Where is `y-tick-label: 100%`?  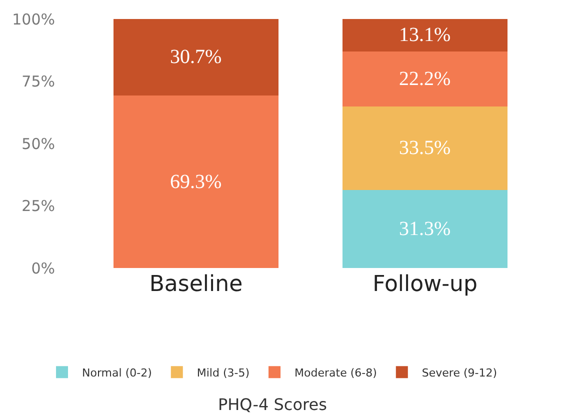
y-tick-label: 100% is located at coordinates (33, 19).